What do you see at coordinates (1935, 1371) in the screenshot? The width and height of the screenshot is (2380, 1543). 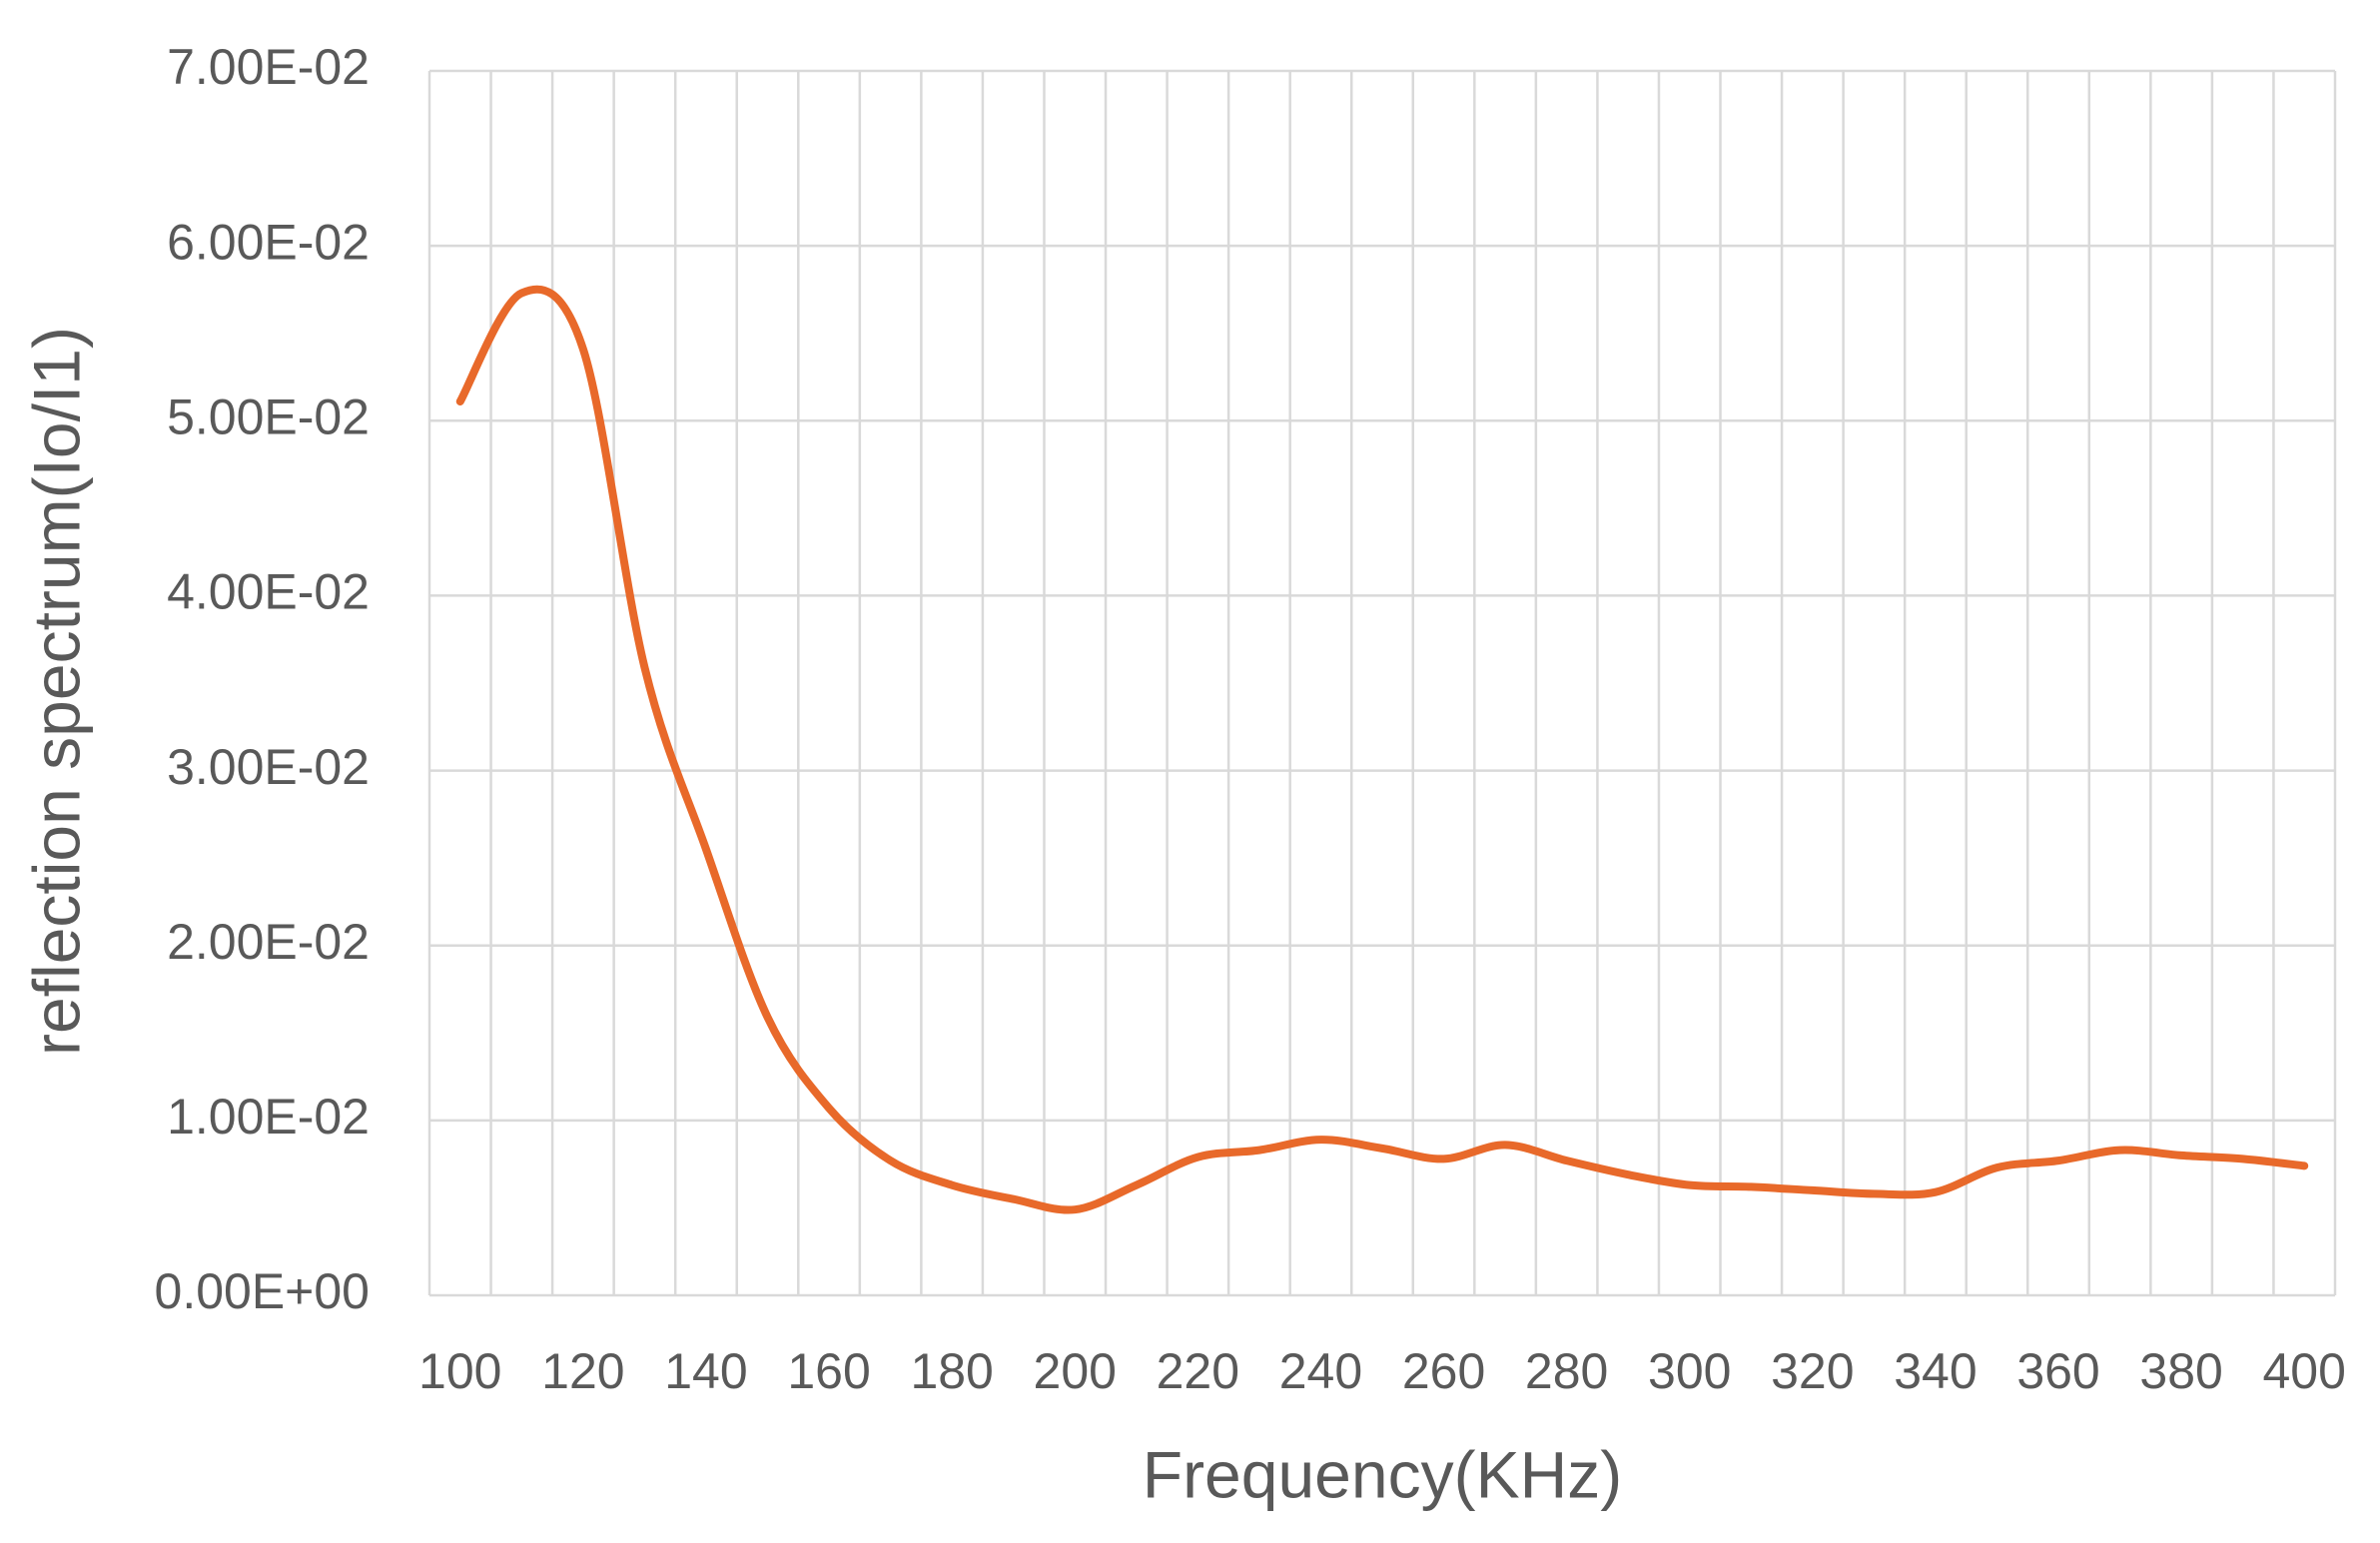 I see `x-tick-label: 340` at bounding box center [1935, 1371].